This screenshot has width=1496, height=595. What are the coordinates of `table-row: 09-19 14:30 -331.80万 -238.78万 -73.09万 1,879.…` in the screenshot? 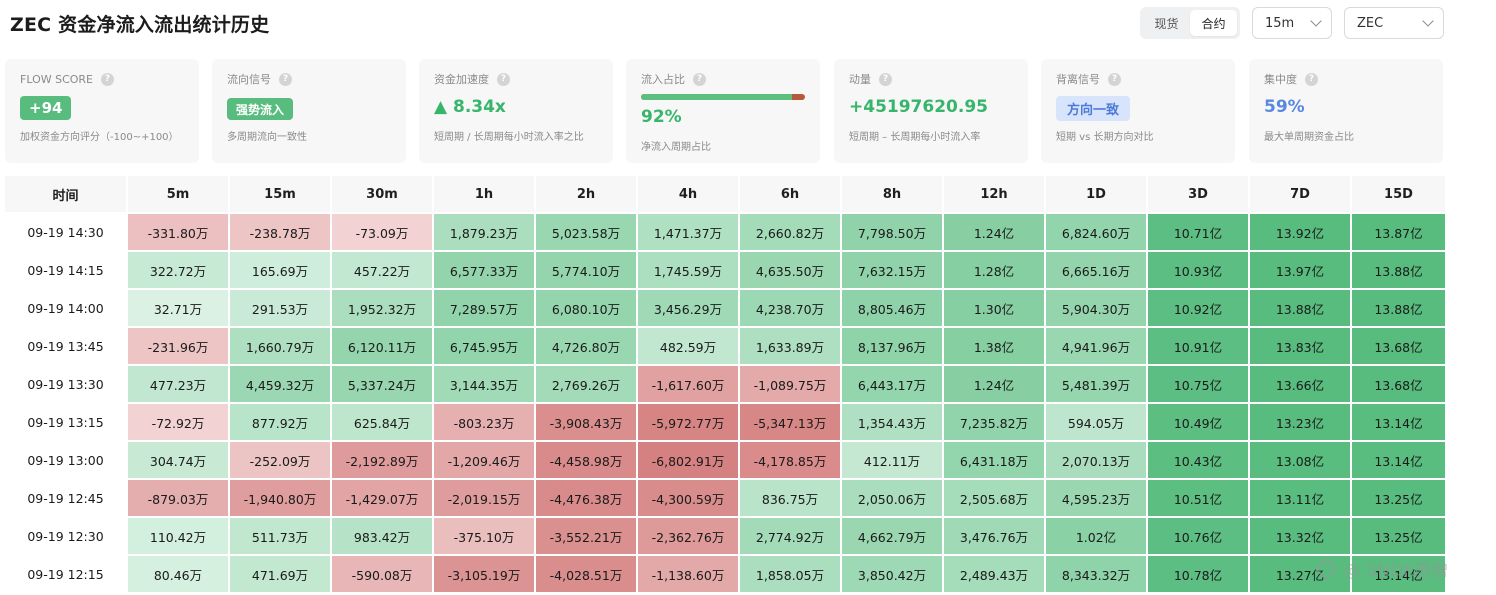 It's located at (725, 232).